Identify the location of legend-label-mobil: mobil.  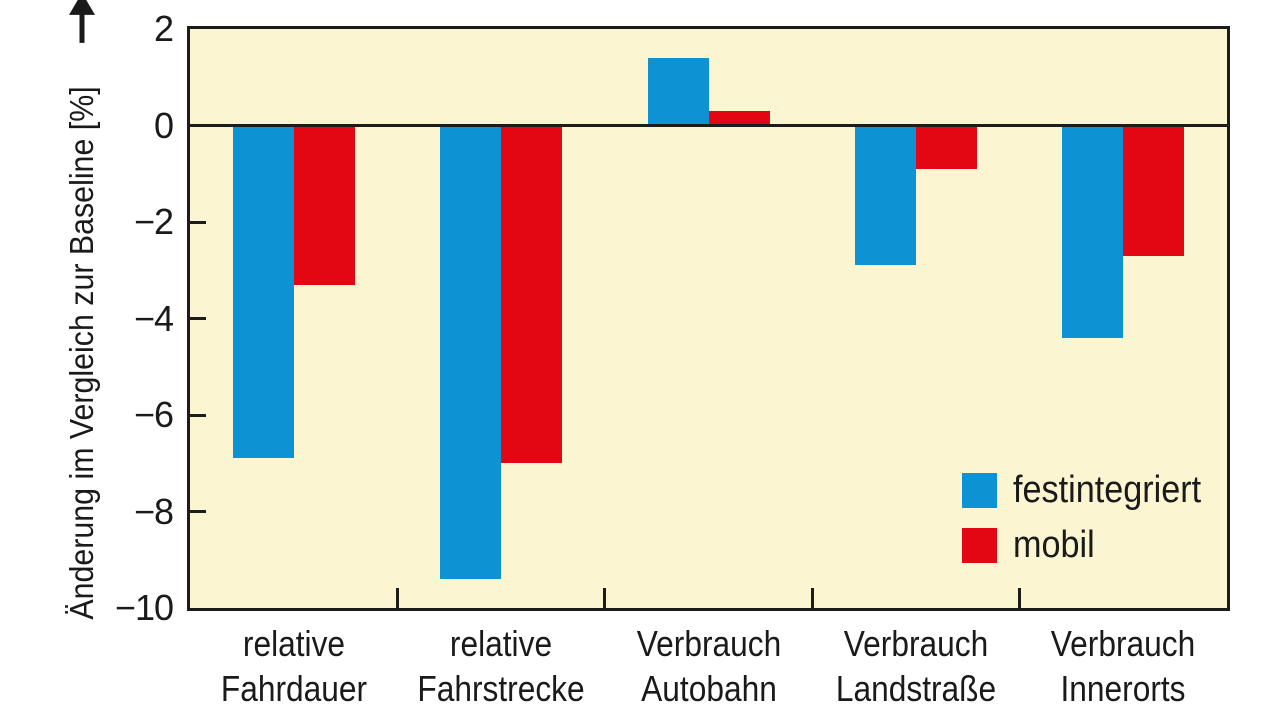
(1054, 545).